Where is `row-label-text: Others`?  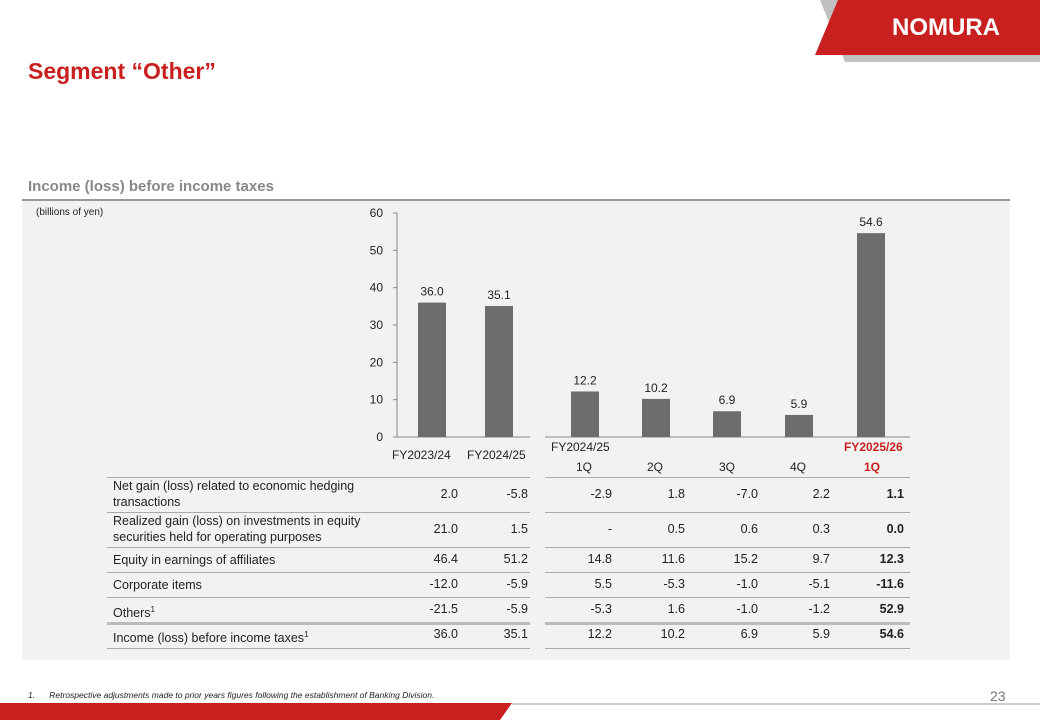
row-label-text: Others is located at coordinates (132, 612).